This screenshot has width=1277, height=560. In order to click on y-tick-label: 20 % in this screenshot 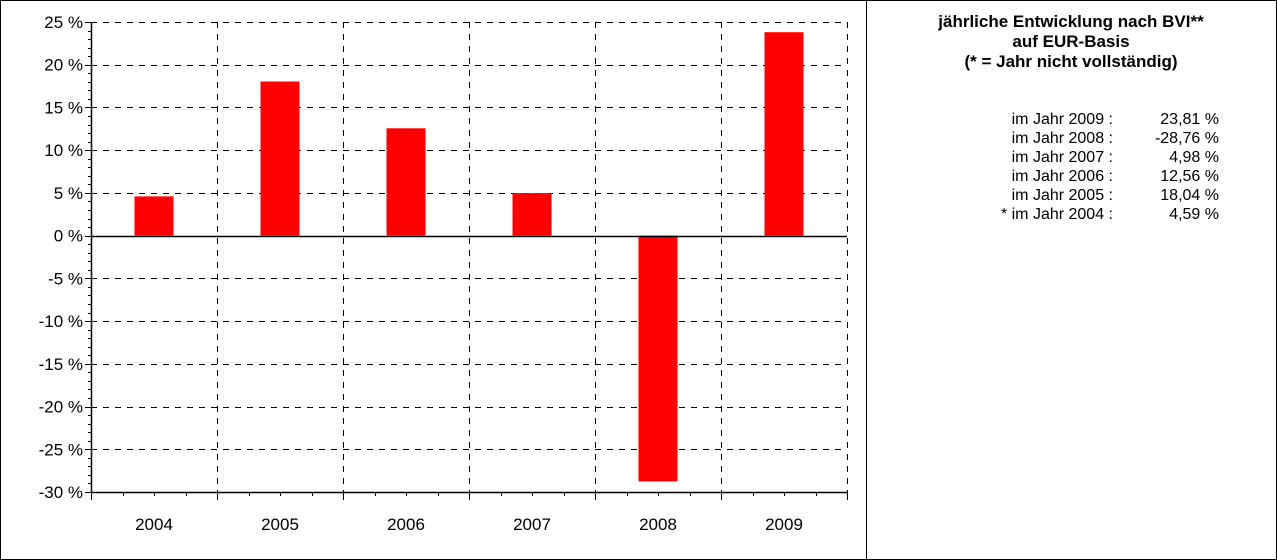, I will do `click(63, 65)`.